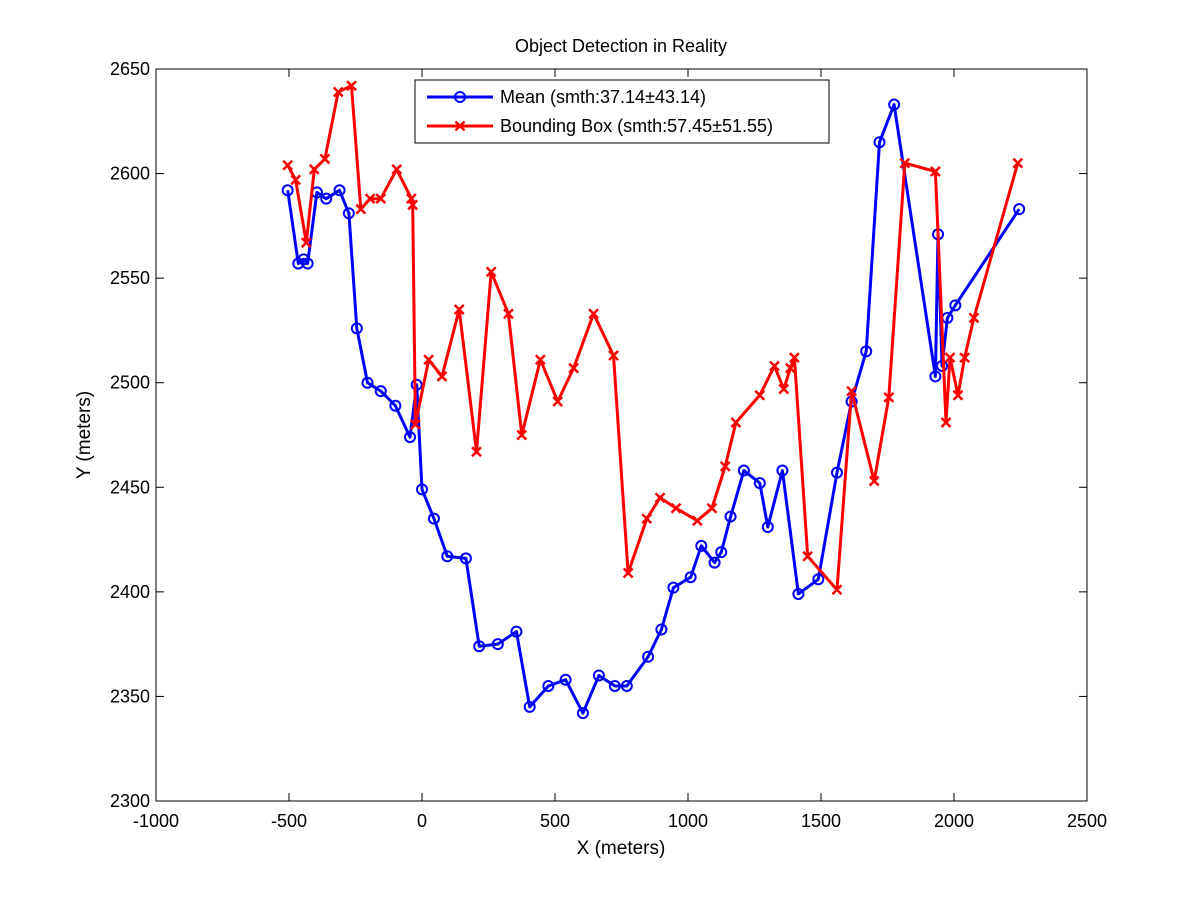 Image resolution: width=1200 pixels, height=900 pixels. I want to click on x-tick-label: 500, so click(555, 821).